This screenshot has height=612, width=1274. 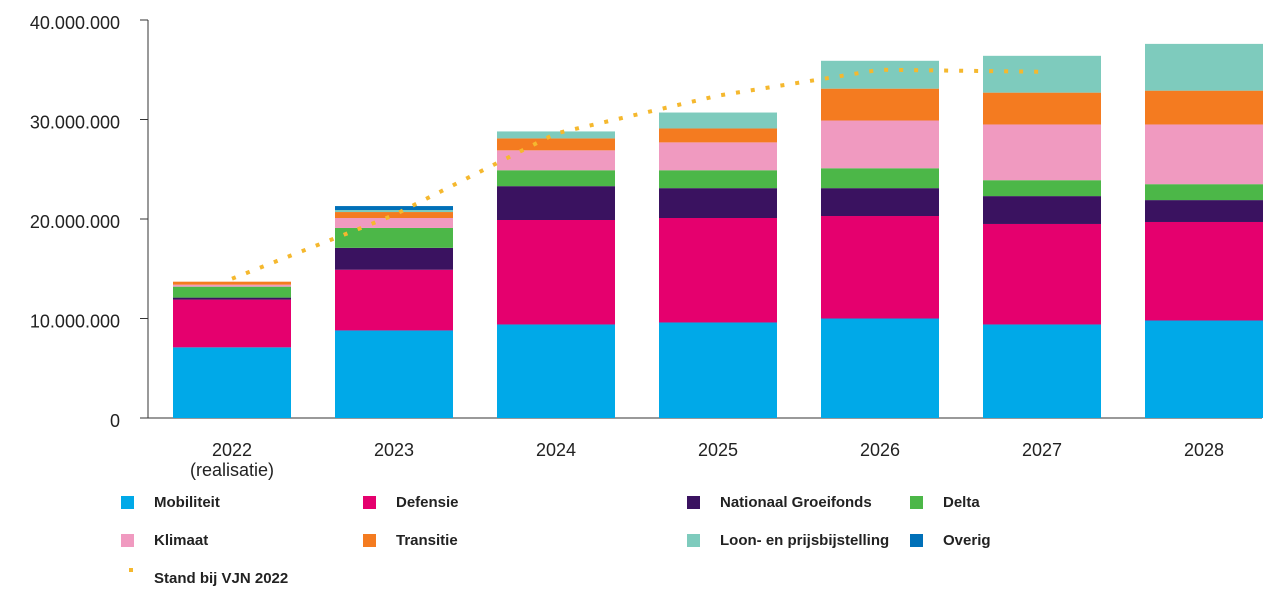 What do you see at coordinates (796, 502) in the screenshot?
I see `legend-label: Nationaal Groeifonds` at bounding box center [796, 502].